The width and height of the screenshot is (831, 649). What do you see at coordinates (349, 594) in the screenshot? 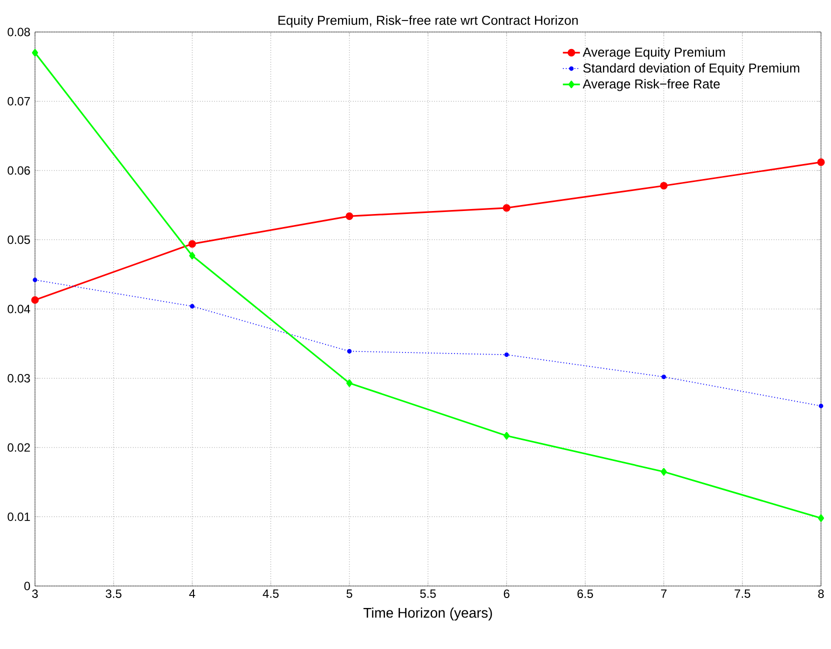
I see `x-tick-label: 5` at bounding box center [349, 594].